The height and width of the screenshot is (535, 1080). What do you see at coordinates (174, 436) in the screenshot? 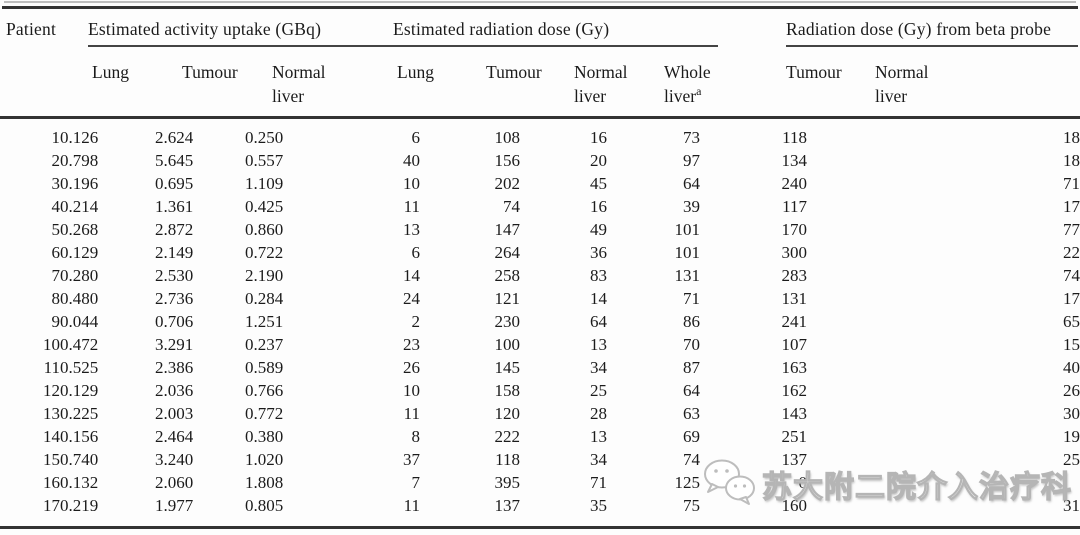
I see `table-cell: 2.464` at bounding box center [174, 436].